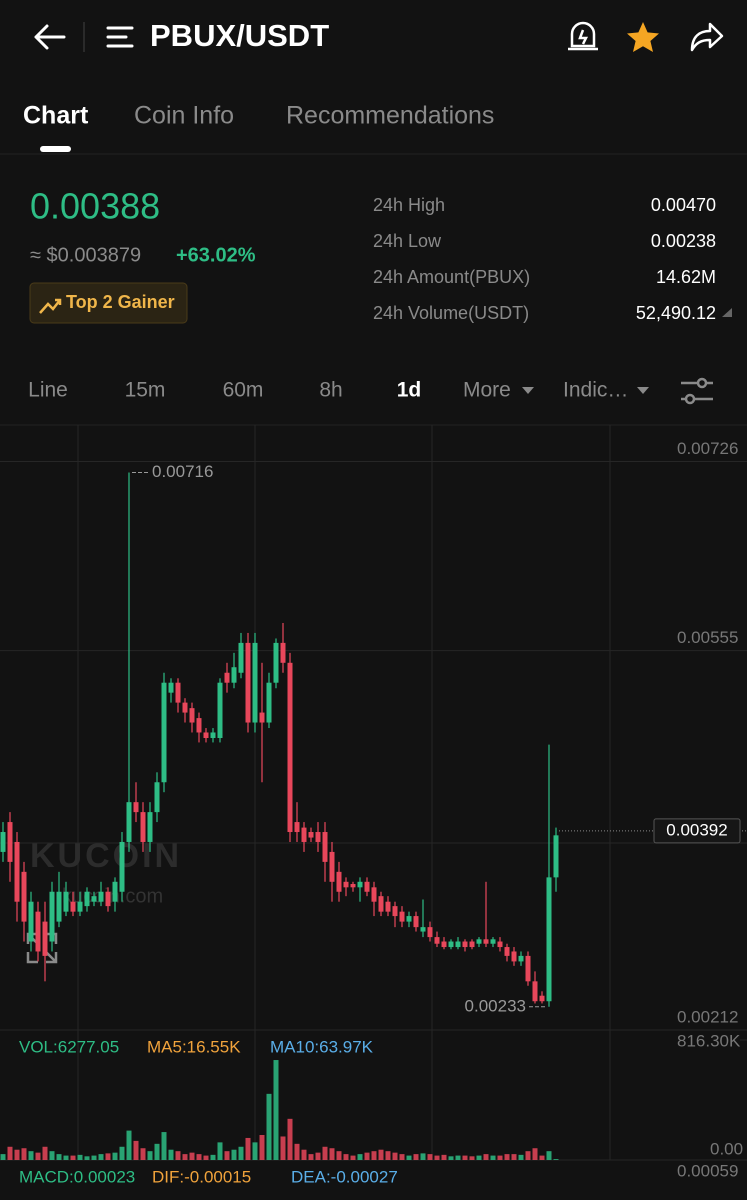 The image size is (747, 1200). I want to click on ma10-label: MA10:63.97K, so click(322, 1046).